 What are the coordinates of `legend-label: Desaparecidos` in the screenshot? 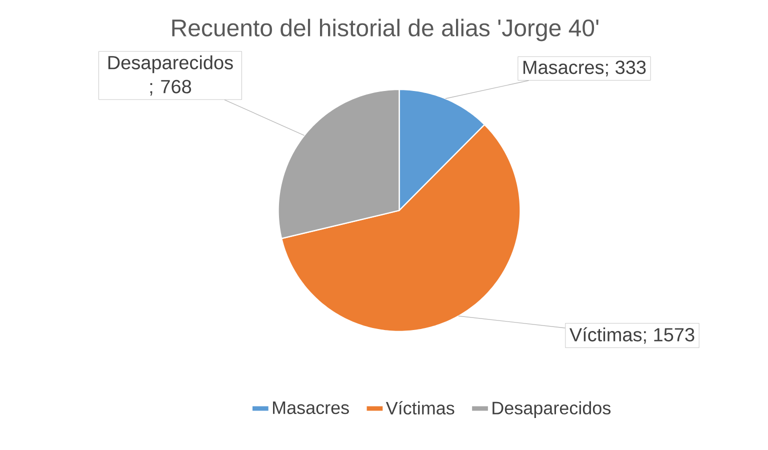 It's located at (551, 409).